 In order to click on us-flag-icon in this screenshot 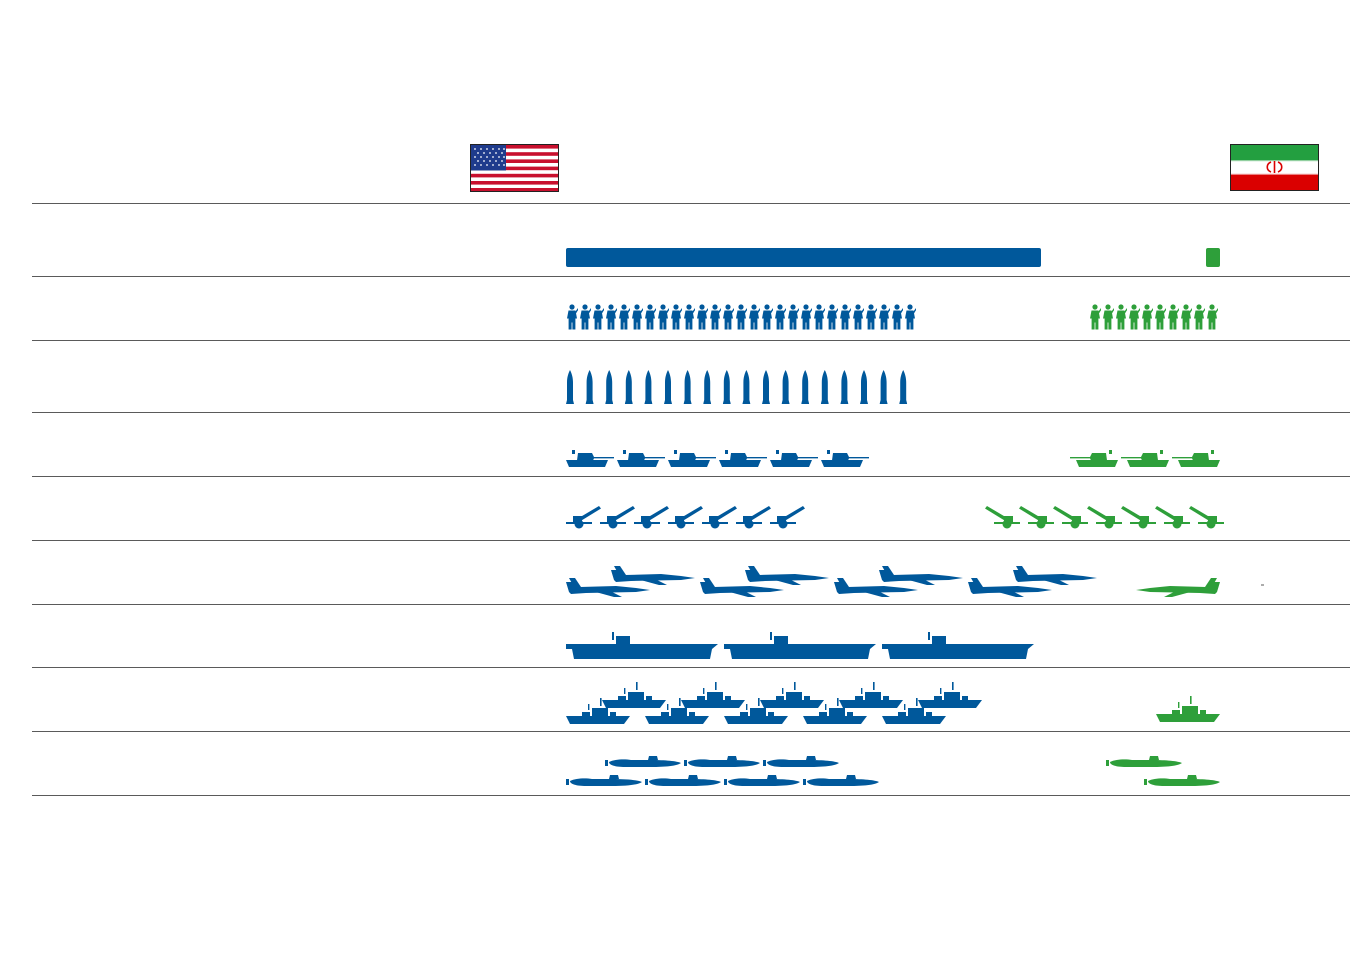, I will do `click(514, 168)`.